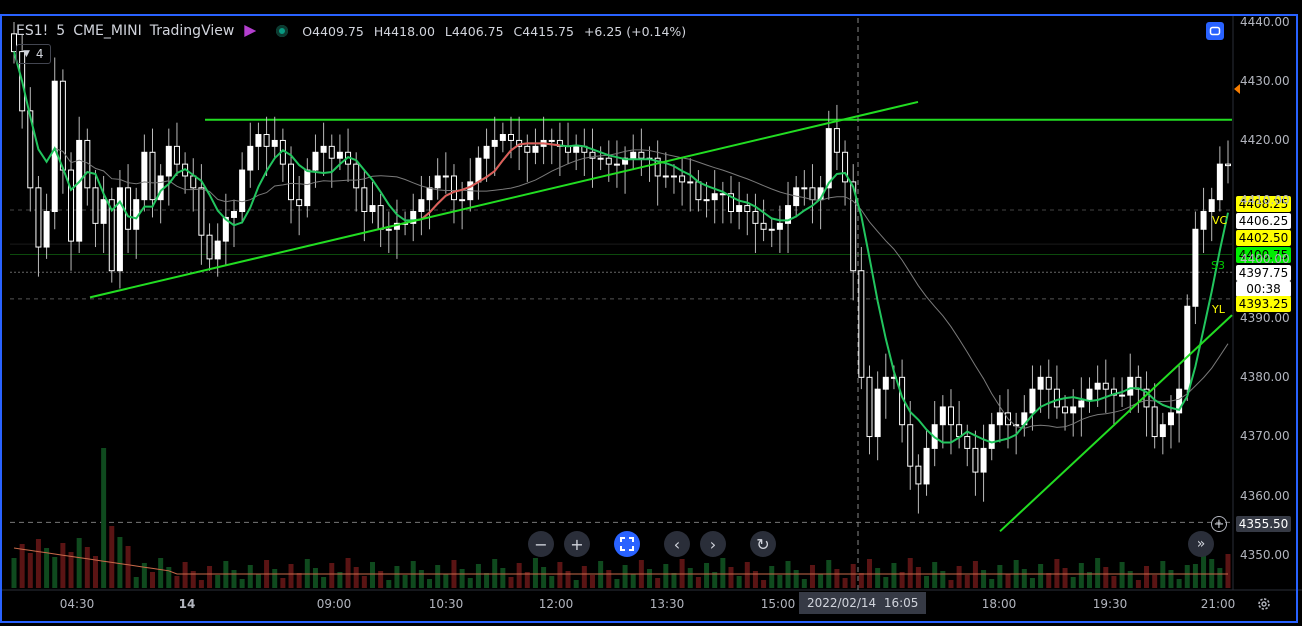 The width and height of the screenshot is (1302, 626). Describe the element at coordinates (61, 31) in the screenshot. I see `legend-interval: 5` at that location.